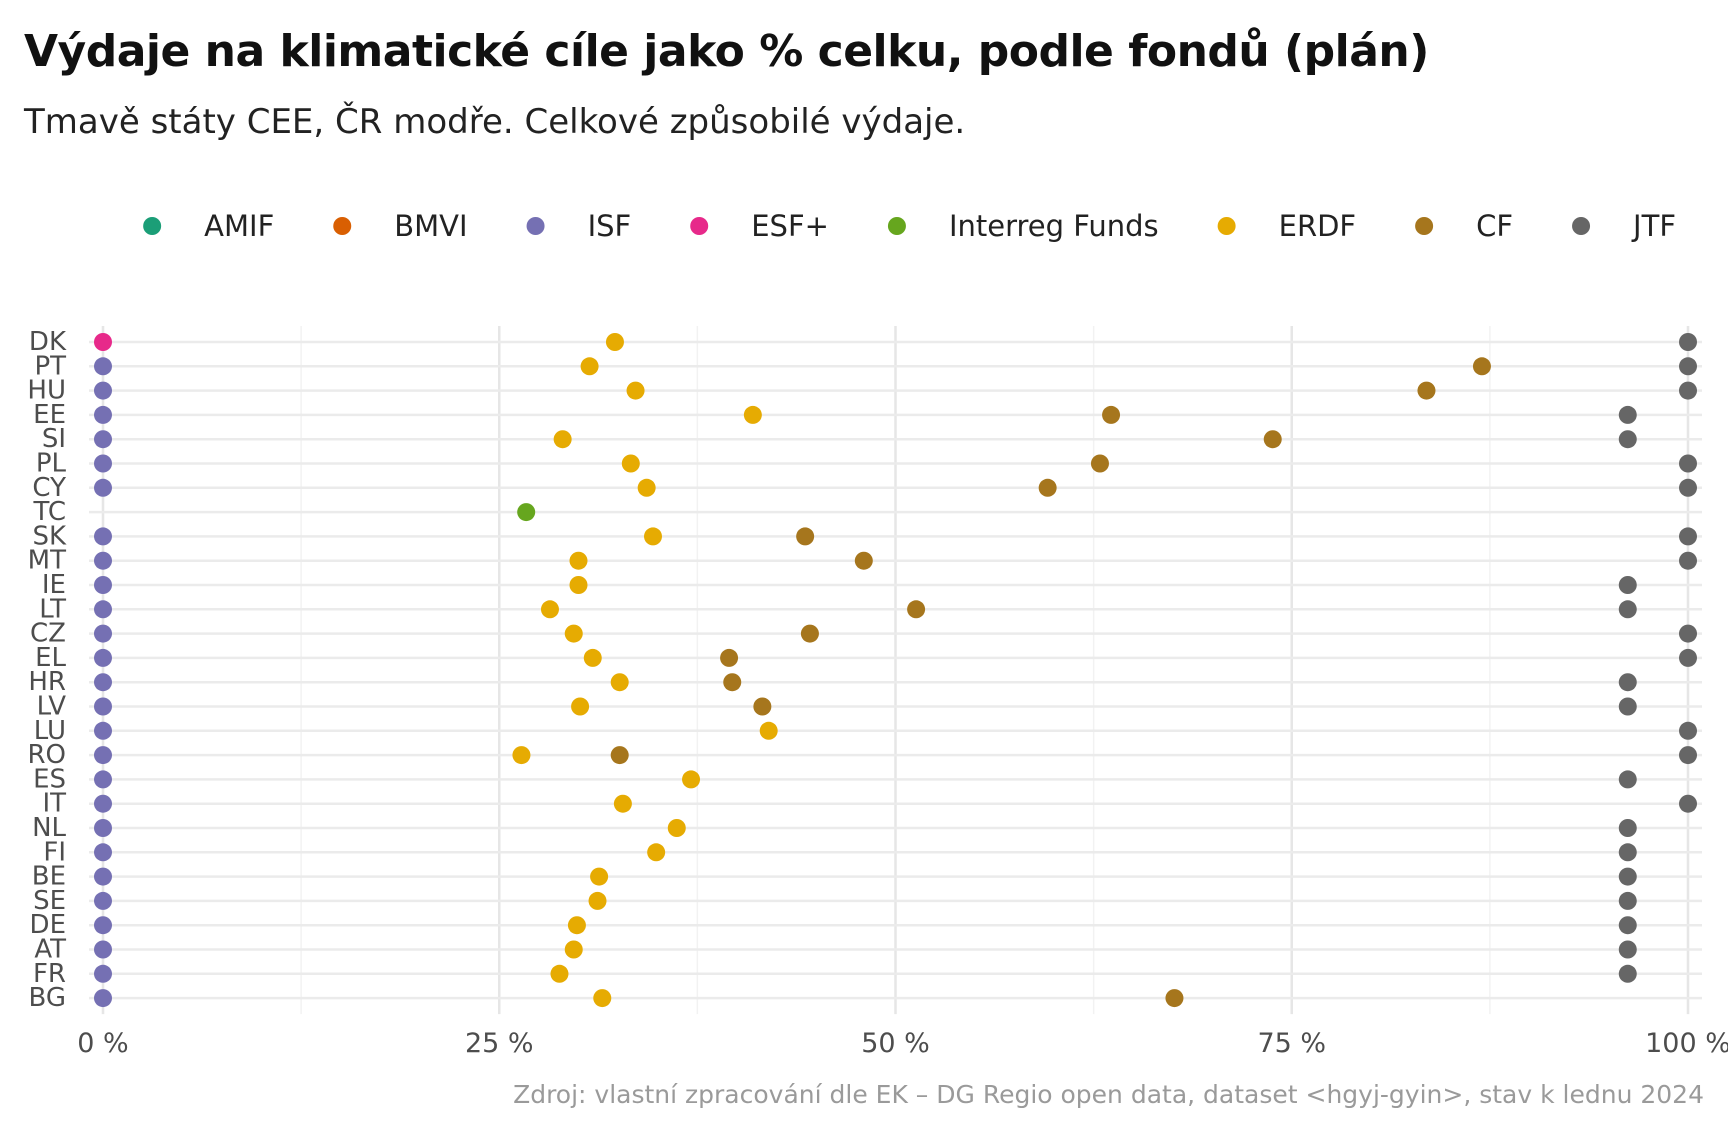 This screenshot has width=1728, height=1140. I want to click on y-tick-label: FR, so click(49, 974).